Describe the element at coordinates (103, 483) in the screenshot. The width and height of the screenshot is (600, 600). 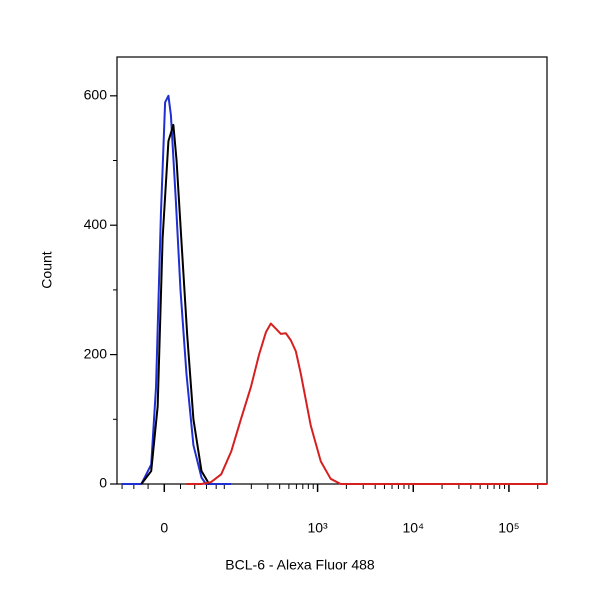
I see `y-tick-label: 0` at that location.